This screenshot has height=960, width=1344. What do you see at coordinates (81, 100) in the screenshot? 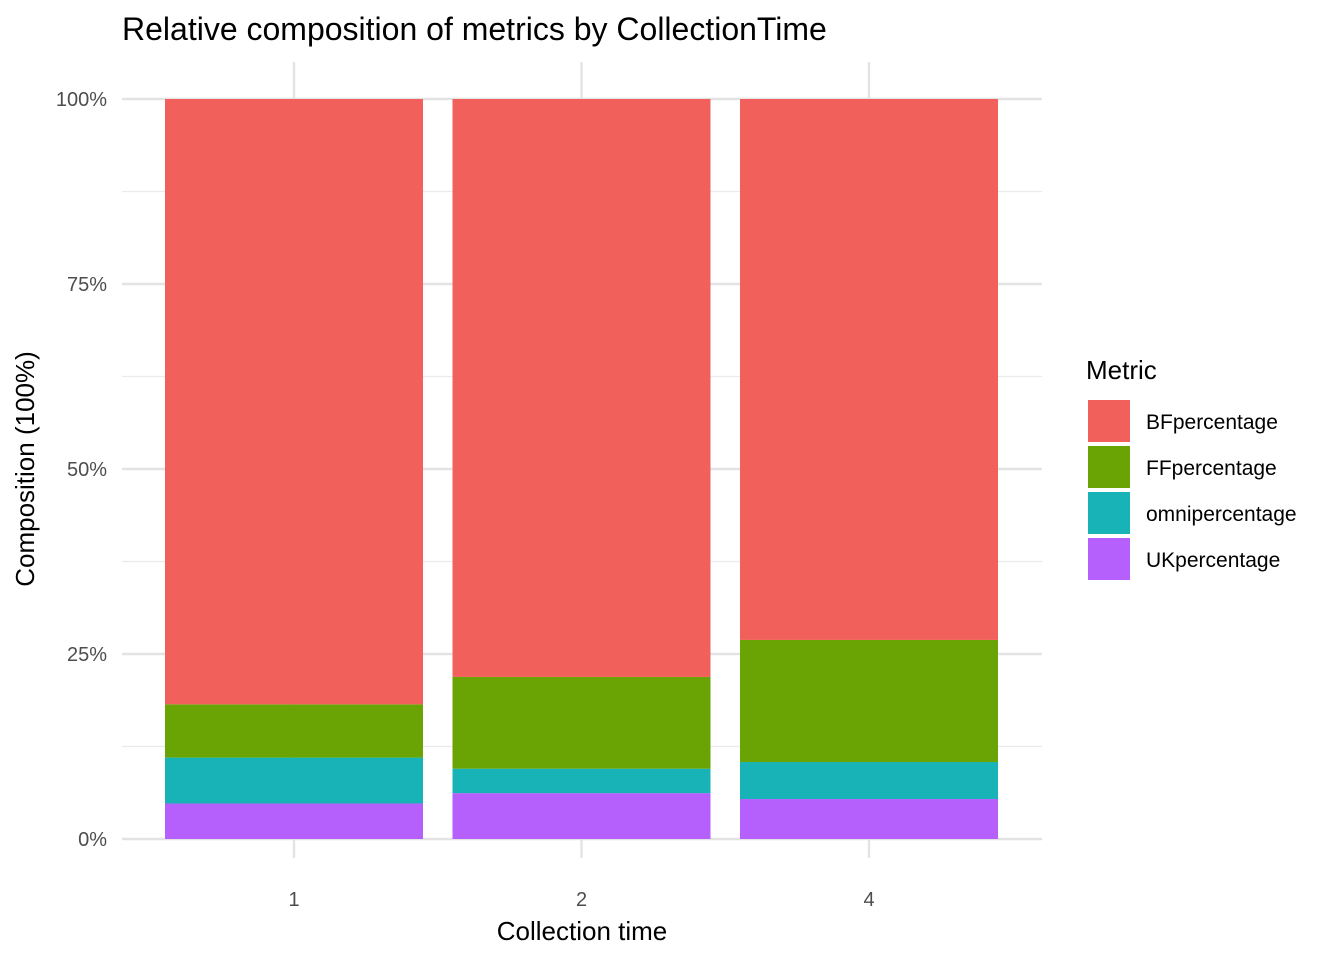
I see `y-tick-label: 100%` at bounding box center [81, 100].